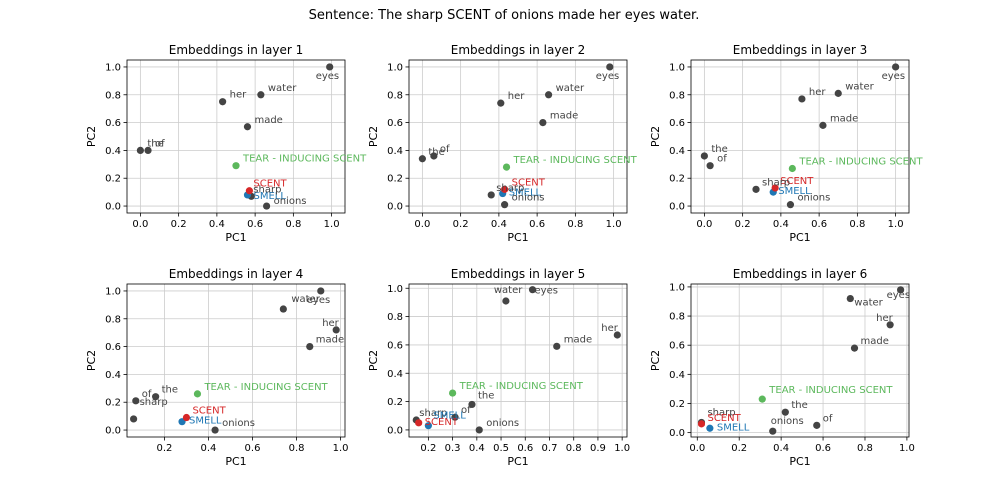  What do you see at coordinates (570, 88) in the screenshot?
I see `point-label-water: water` at bounding box center [570, 88].